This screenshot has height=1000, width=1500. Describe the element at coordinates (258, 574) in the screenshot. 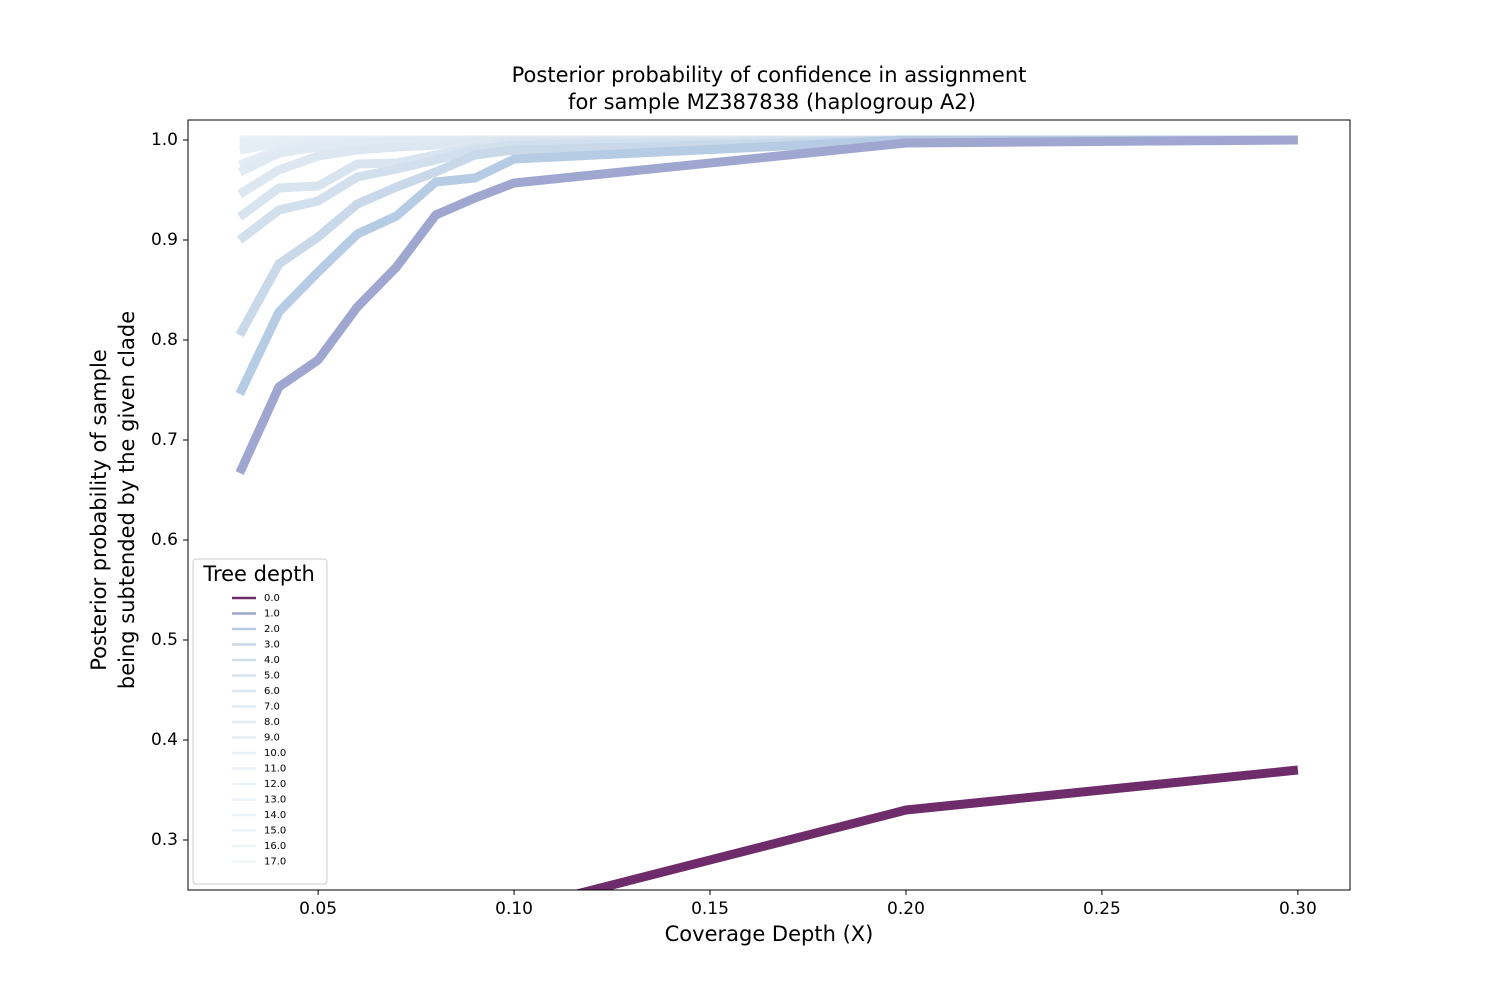

I see `legend-title: Tree depth` at that location.